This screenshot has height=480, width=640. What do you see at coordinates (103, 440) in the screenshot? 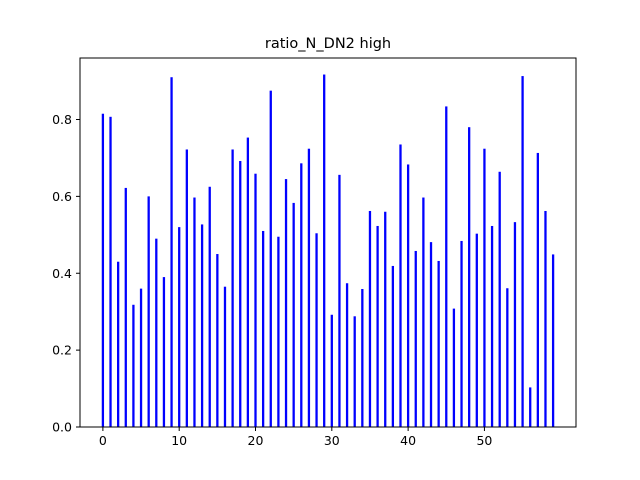
I see `x-tick-label-0: 0` at bounding box center [103, 440].